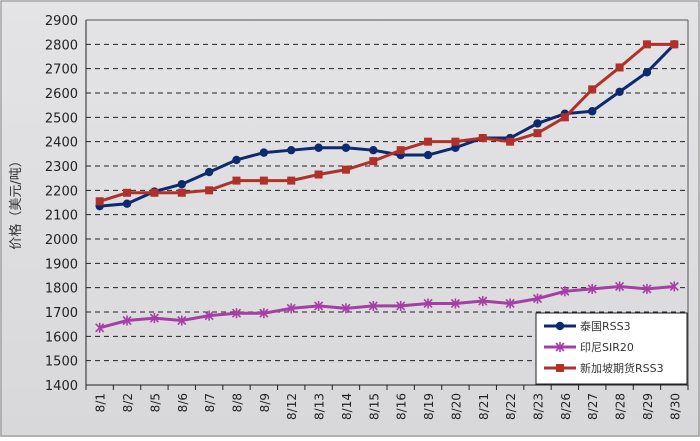 This screenshot has height=441, width=700. What do you see at coordinates (593, 406) in the screenshot?
I see `x-tick-label: 8/27` at bounding box center [593, 406].